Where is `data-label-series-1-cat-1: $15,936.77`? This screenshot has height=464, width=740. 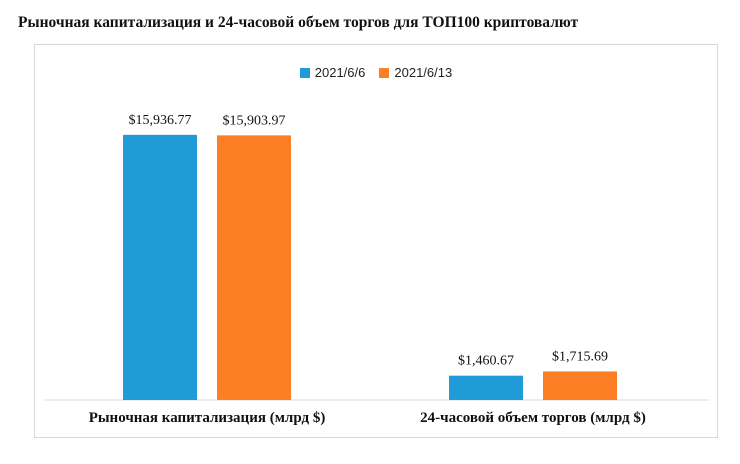
data-label-series-1-cat-1: $15,936.77 is located at coordinates (160, 120).